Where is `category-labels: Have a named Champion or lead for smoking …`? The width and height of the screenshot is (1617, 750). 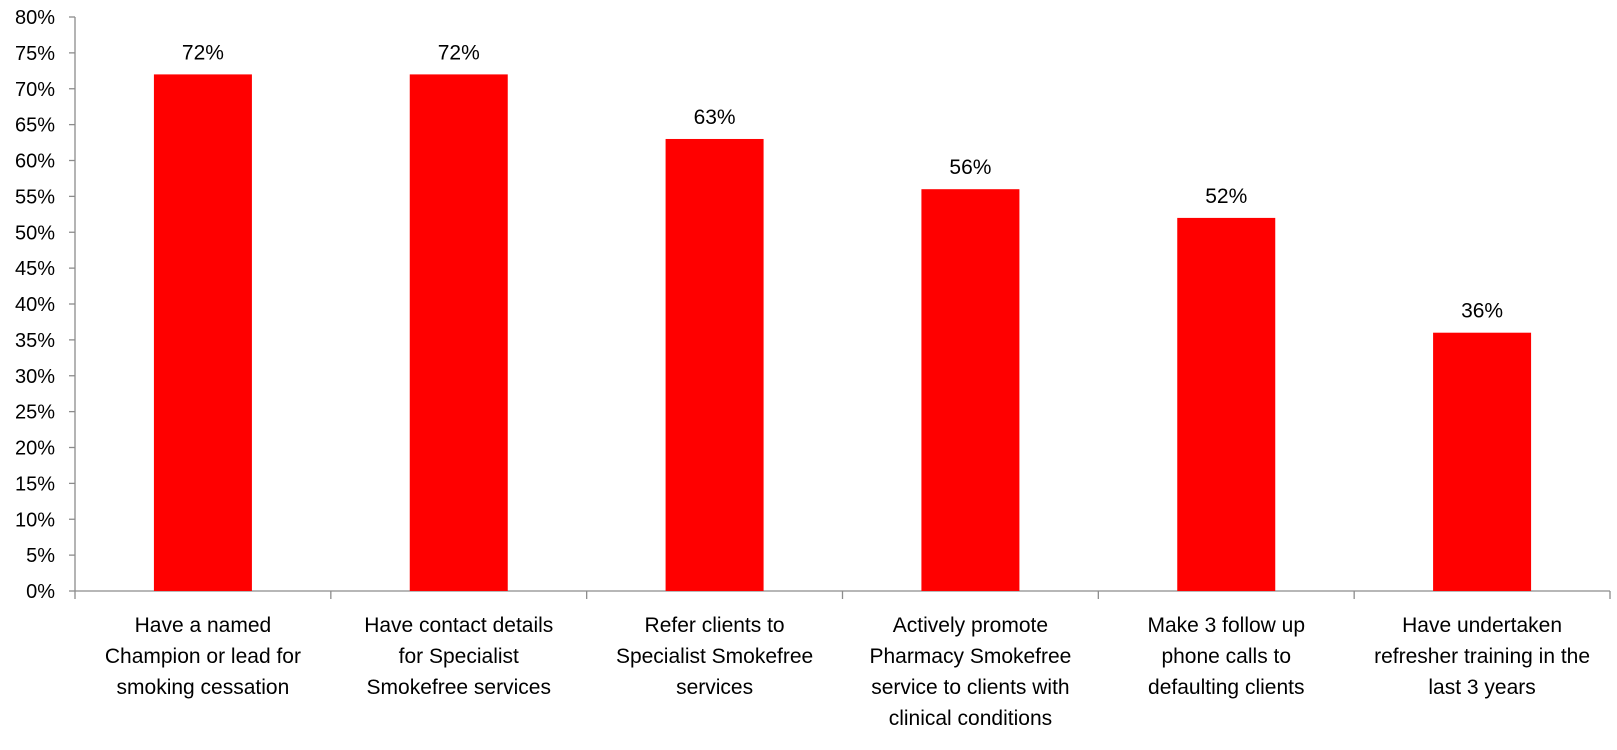
category-labels: Have a named Champion or lead for smoking … is located at coordinates (847, 672).